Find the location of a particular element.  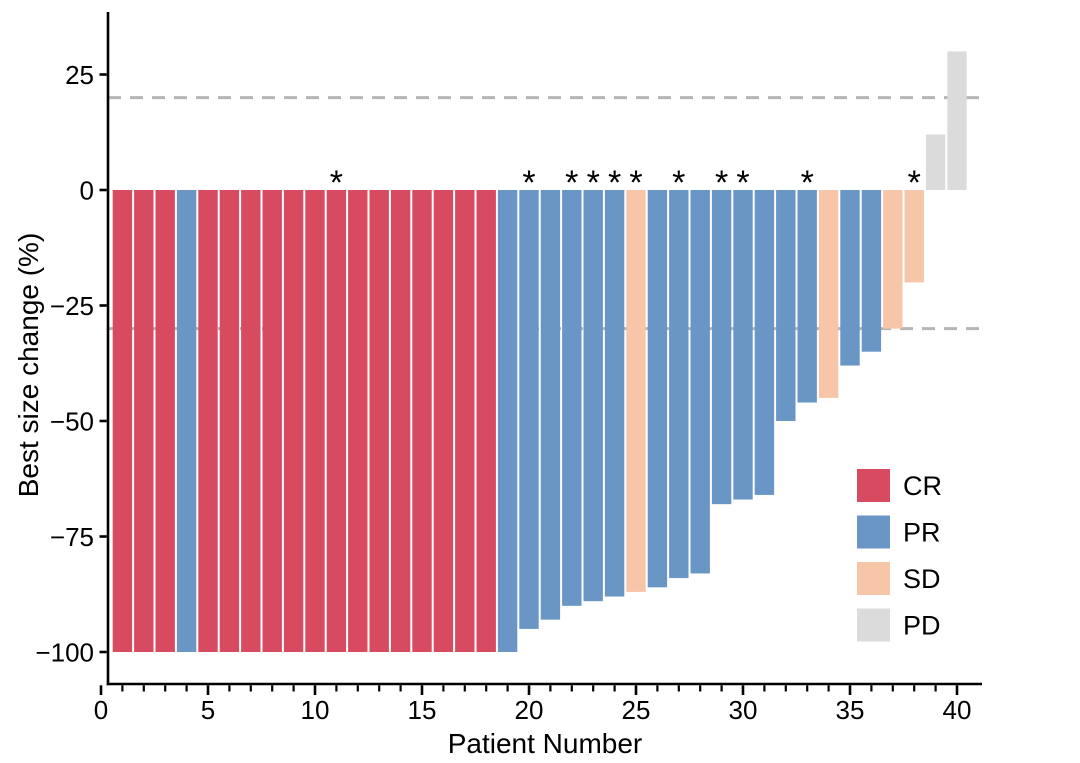

asterisk-patient-25: * is located at coordinates (635, 183).